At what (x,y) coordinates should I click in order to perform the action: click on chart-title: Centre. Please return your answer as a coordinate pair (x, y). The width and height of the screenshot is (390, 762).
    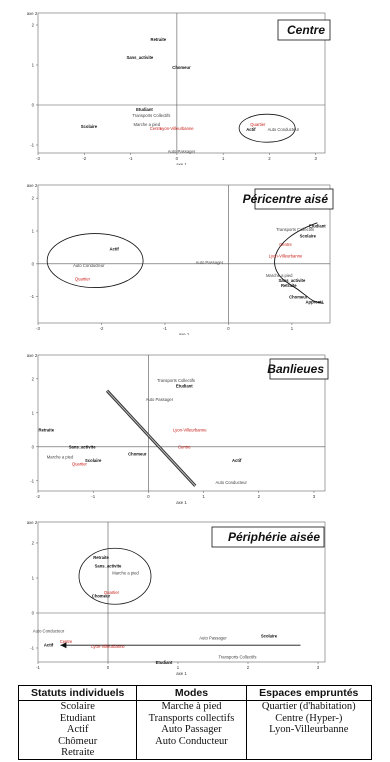
    Looking at the image, I should click on (306, 30).